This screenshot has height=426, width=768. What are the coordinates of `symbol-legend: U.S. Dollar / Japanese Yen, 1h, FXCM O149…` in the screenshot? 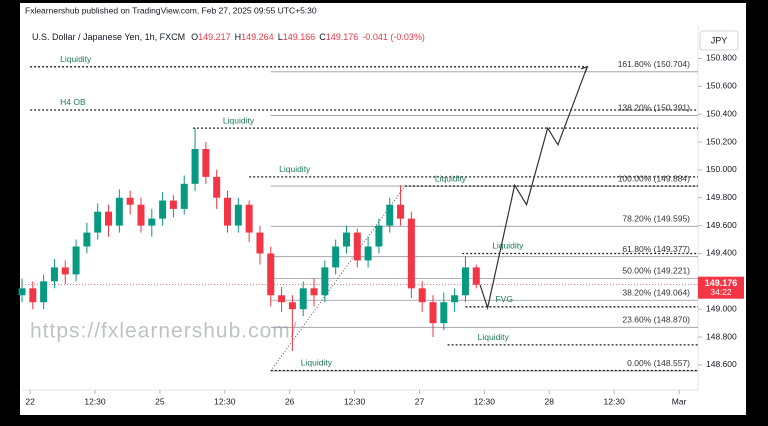 It's located at (228, 37).